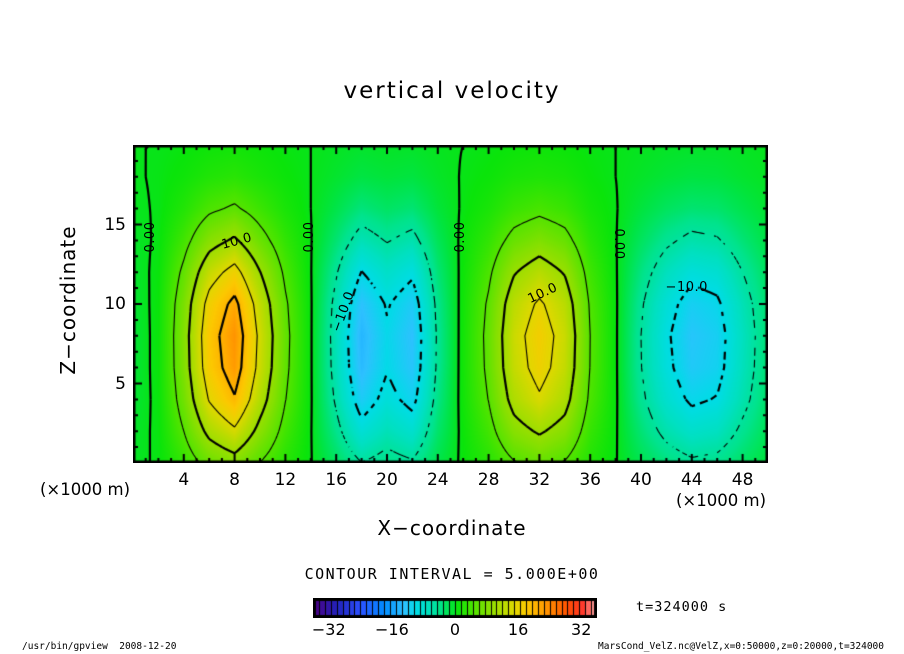  Describe the element at coordinates (437, 480) in the screenshot. I see `x-tick-label: 24` at that location.